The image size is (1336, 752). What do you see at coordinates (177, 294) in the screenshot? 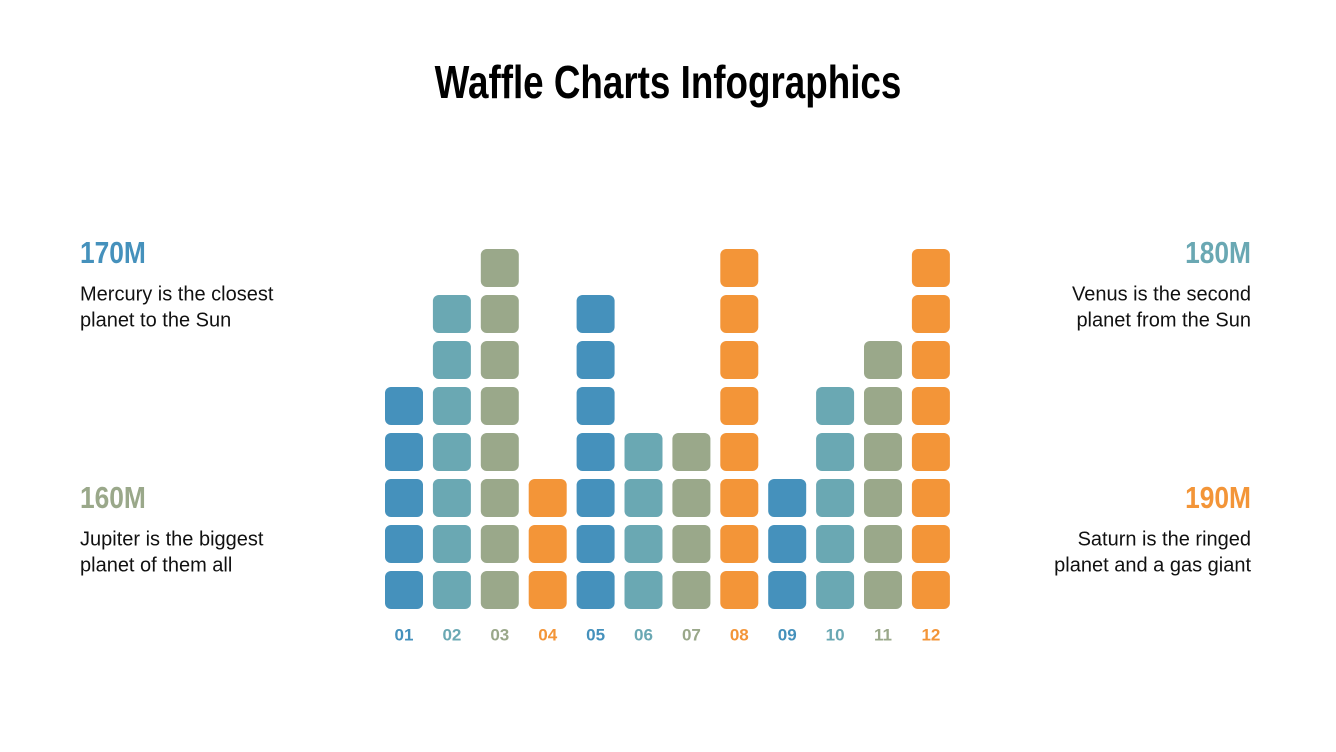
I see `stat-description: Mercury is the closest` at bounding box center [177, 294].